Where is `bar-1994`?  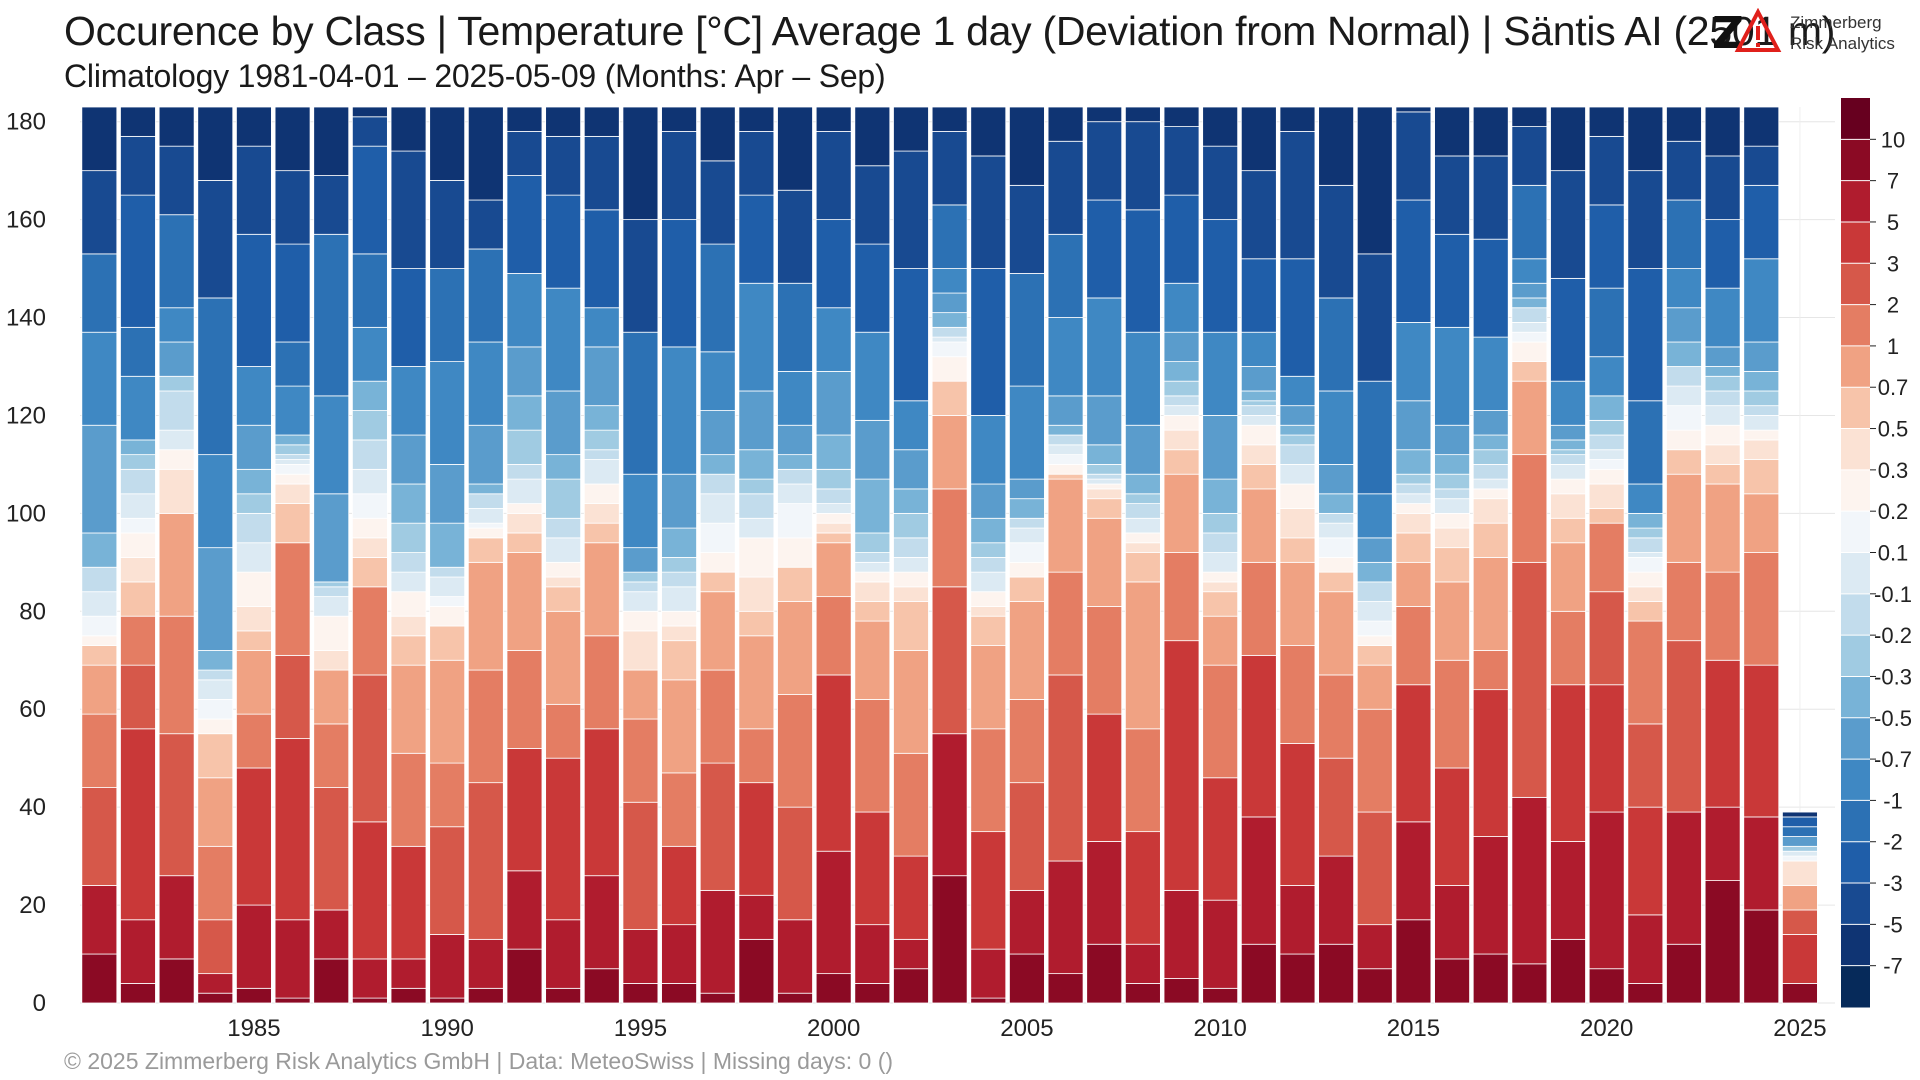
bar-1994 is located at coordinates (601, 555).